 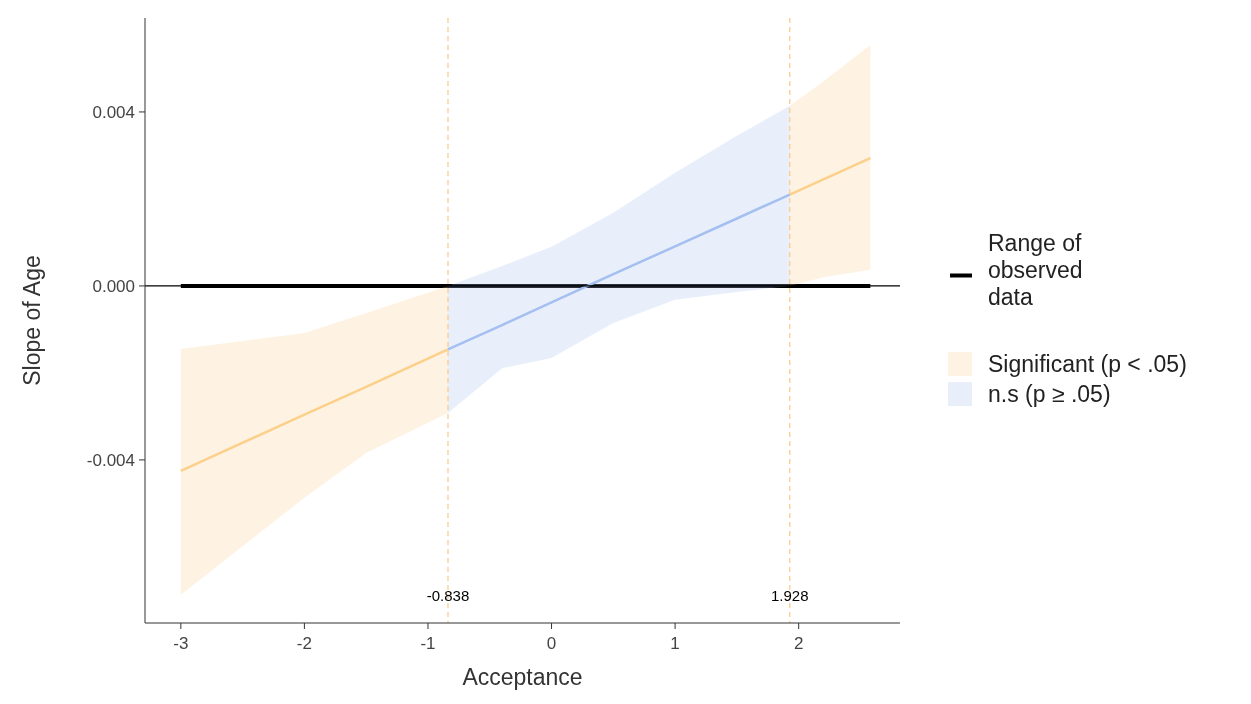 What do you see at coordinates (551, 643) in the screenshot?
I see `x-tick-label: 0` at bounding box center [551, 643].